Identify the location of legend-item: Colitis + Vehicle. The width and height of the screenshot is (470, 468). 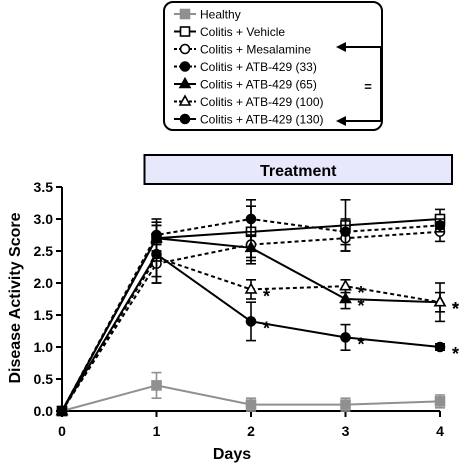
(229, 32).